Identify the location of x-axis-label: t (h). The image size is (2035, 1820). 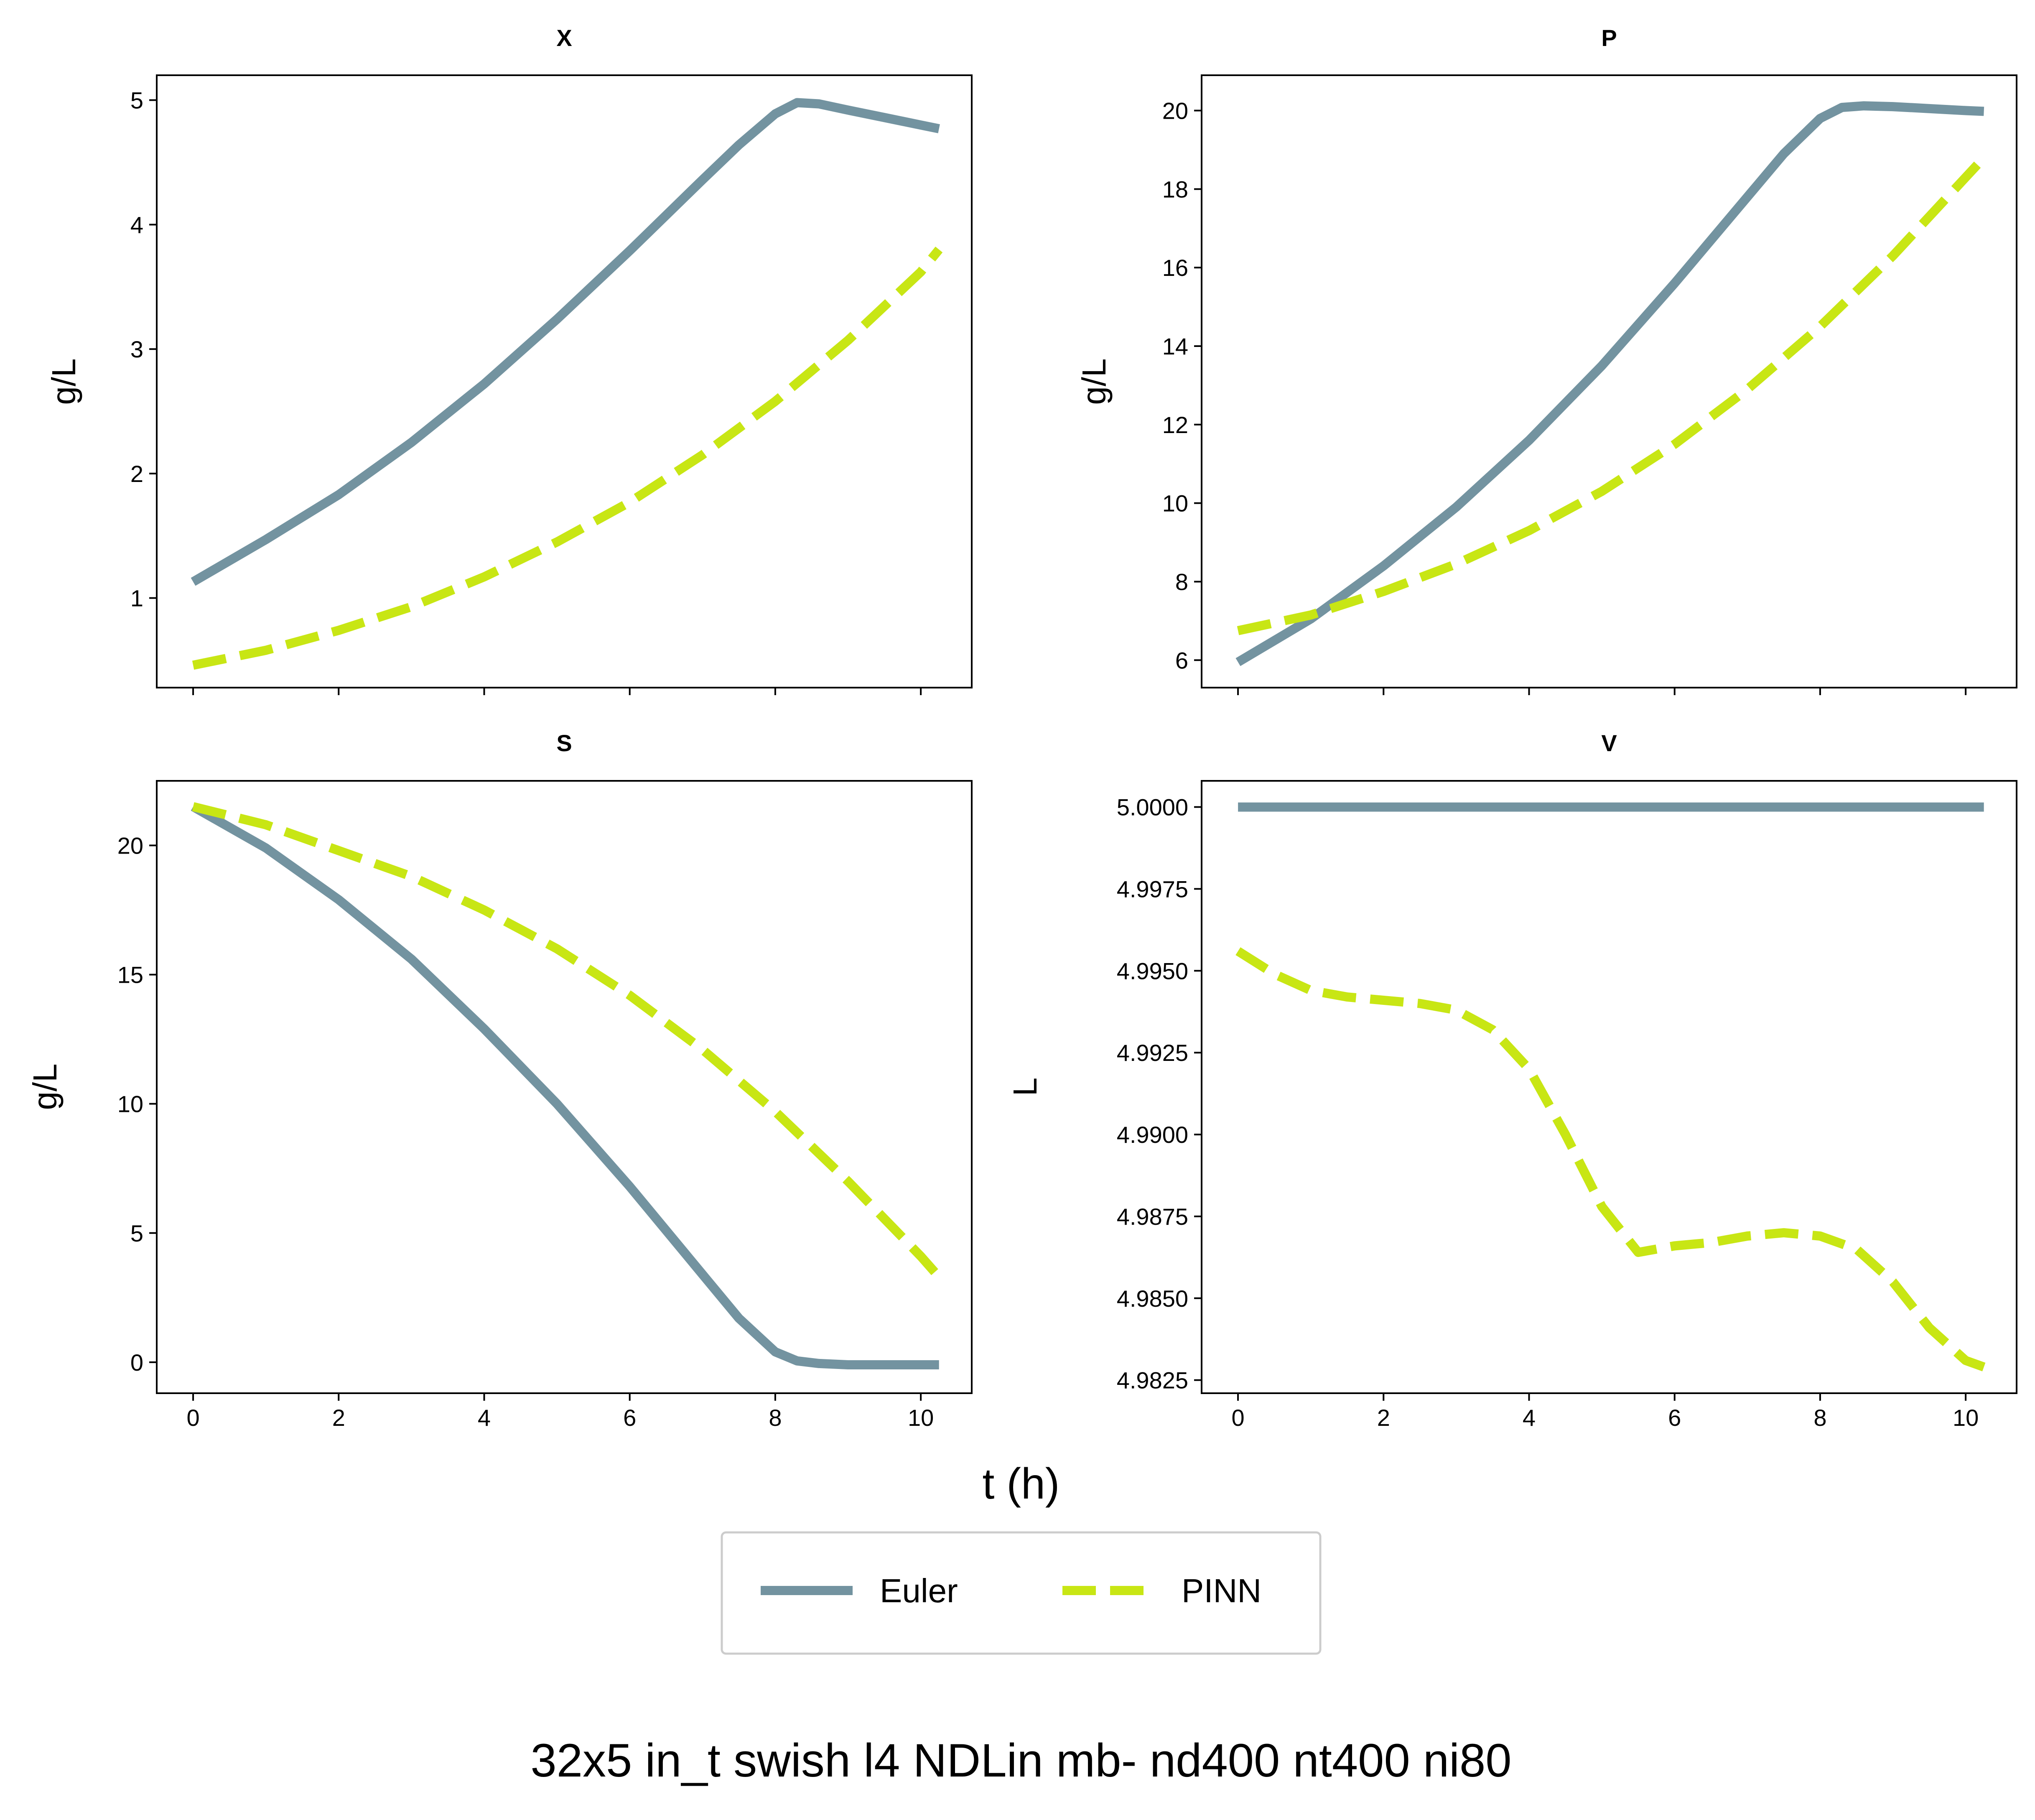
(1021, 1484).